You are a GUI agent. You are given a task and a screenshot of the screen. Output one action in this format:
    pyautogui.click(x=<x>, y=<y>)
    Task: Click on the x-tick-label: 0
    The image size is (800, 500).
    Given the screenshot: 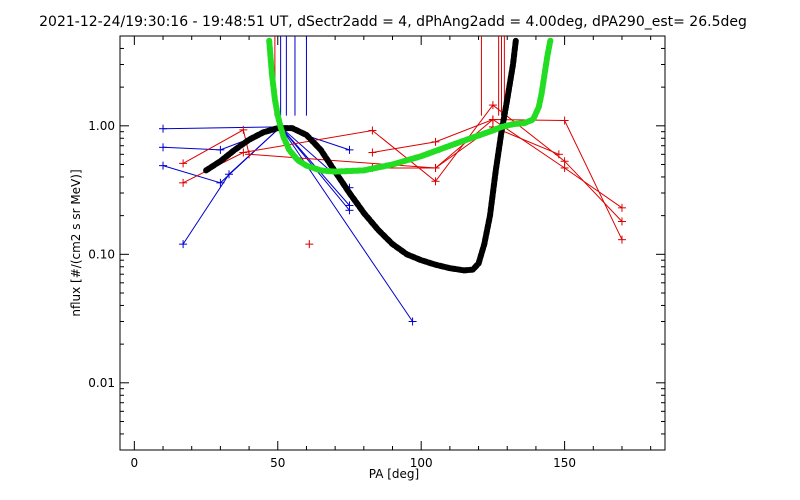 What is the action you would take?
    pyautogui.click(x=135, y=463)
    